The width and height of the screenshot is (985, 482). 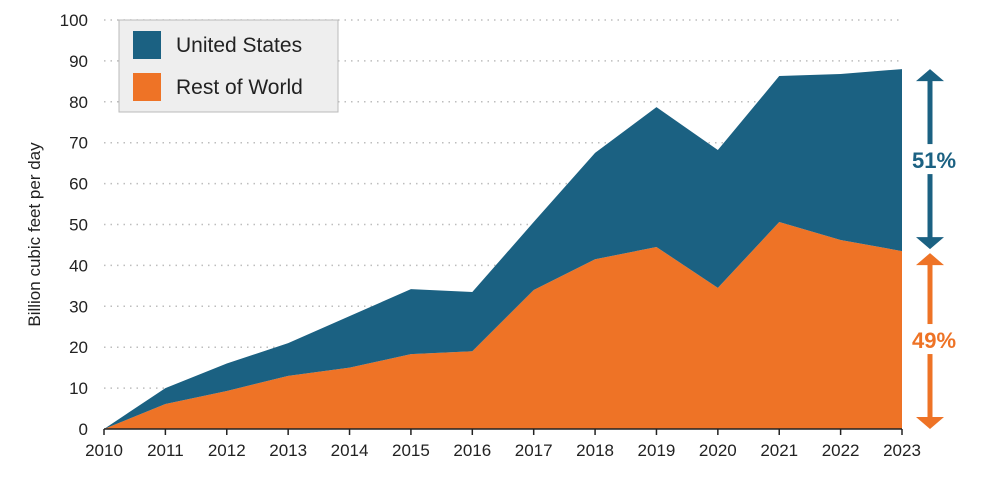 I want to click on x-tick-label: 2018, so click(x=595, y=450).